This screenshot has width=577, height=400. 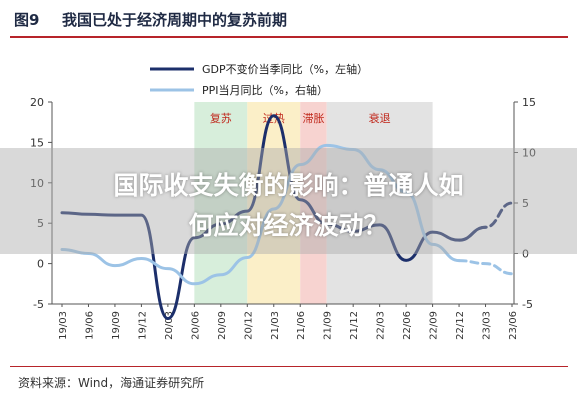 What do you see at coordinates (38, 304) in the screenshot?
I see `left-axis-tick-label: -5` at bounding box center [38, 304].